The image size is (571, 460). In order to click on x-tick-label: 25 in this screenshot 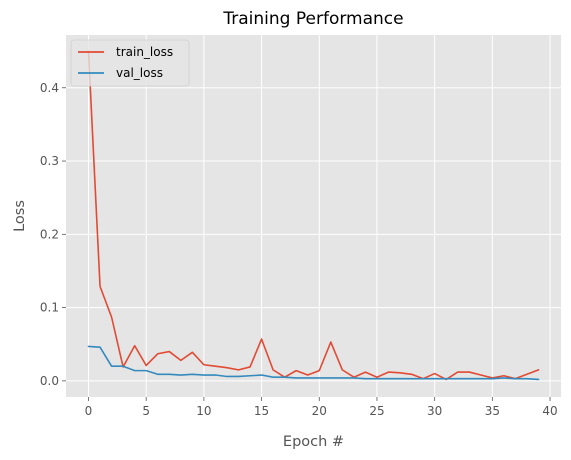, I will do `click(376, 411)`.